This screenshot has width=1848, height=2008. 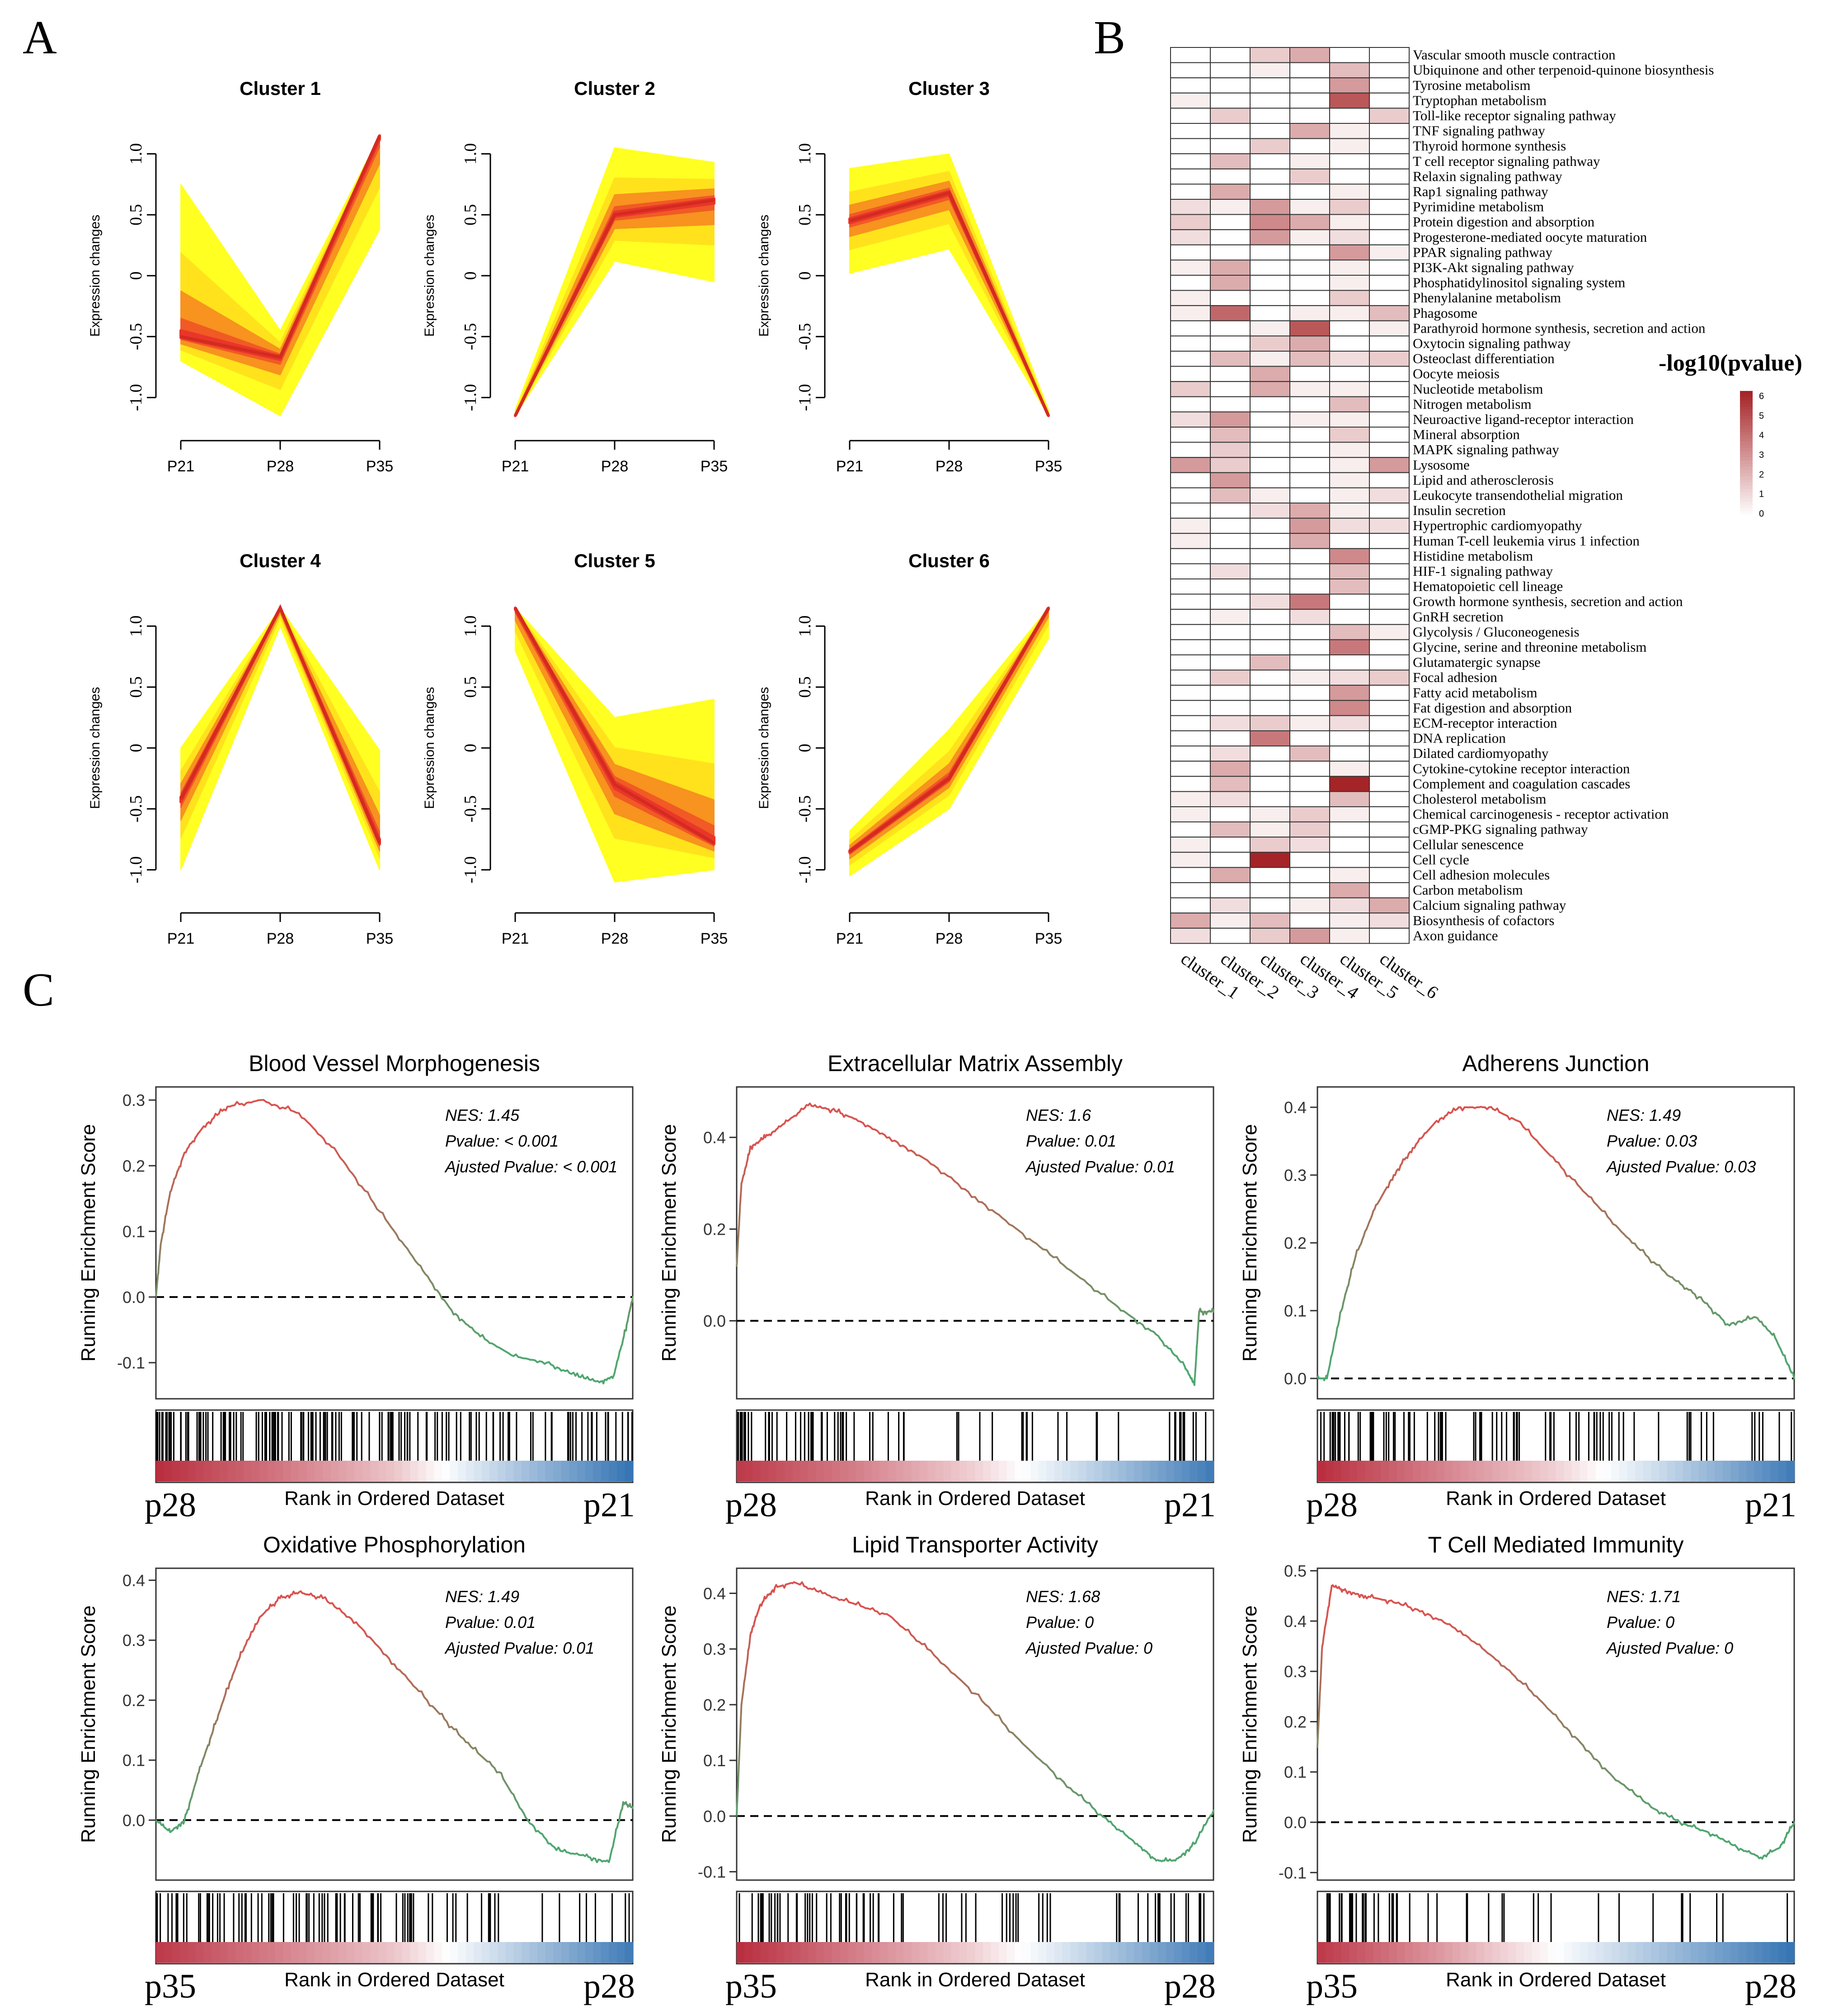 I want to click on heatmap-row-label: Leukocyte transendothelial migration, so click(x=1518, y=495).